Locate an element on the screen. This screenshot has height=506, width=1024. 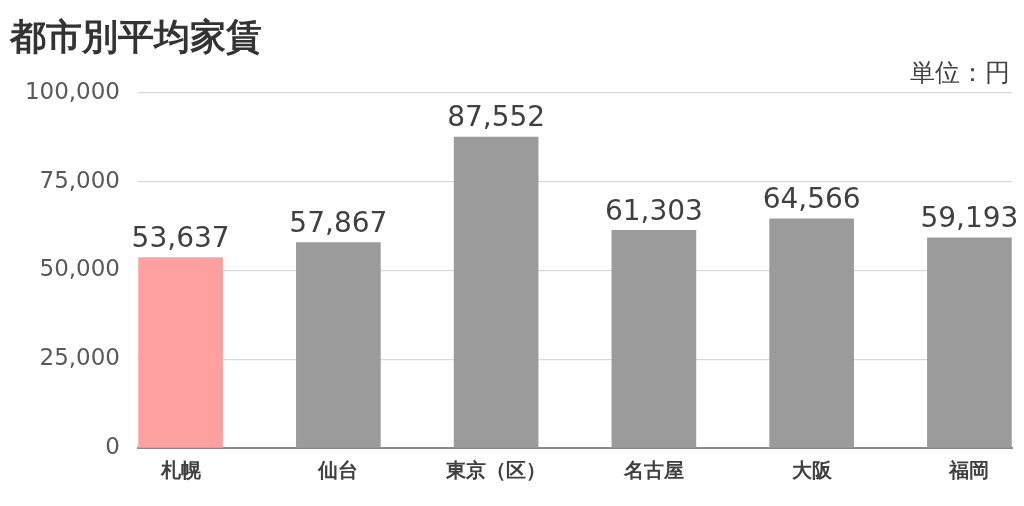
x-tick-label: 仙台 is located at coordinates (338, 470).